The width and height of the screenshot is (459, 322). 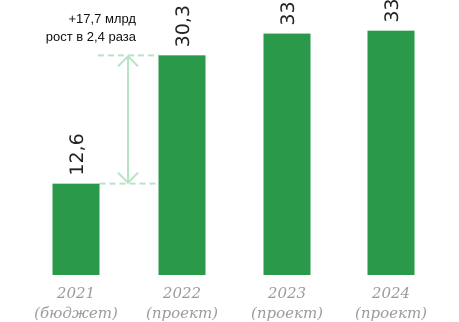 I want to click on value-label-2022: 30,3, so click(x=183, y=26).